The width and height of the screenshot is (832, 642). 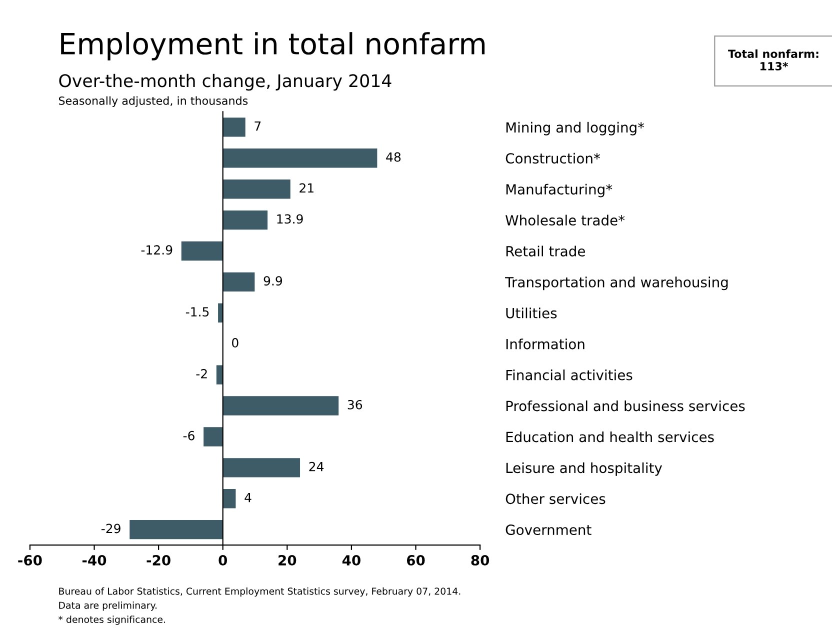 I want to click on x-tick-label: 80, so click(x=480, y=560).